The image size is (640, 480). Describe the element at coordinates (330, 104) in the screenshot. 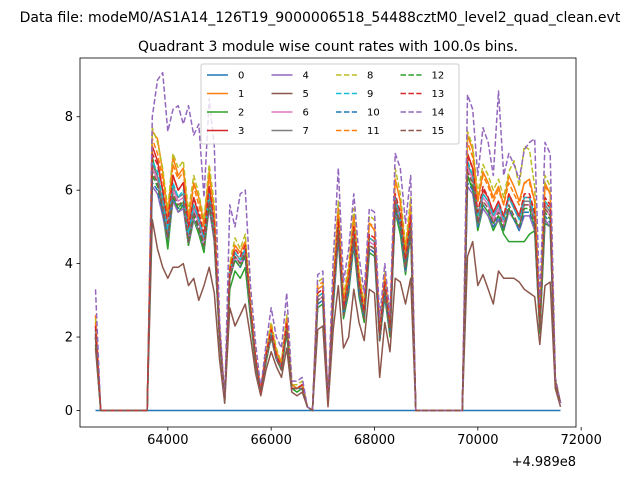

I see `legend-box` at that location.